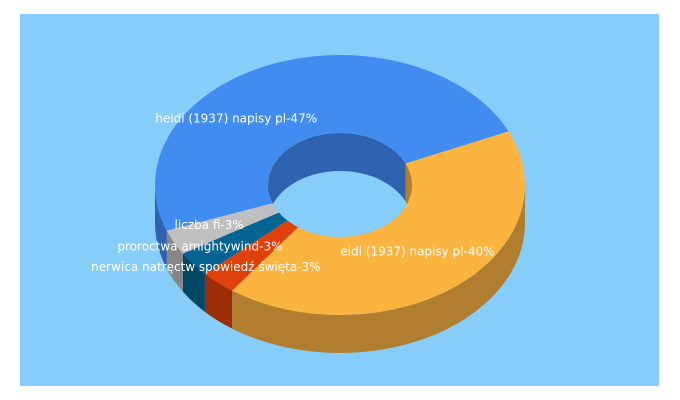  What do you see at coordinates (236, 119) in the screenshot?
I see `slice-label-heidi-1937-napisy-pl: heidi (1937) napisy pl-47%` at bounding box center [236, 119].